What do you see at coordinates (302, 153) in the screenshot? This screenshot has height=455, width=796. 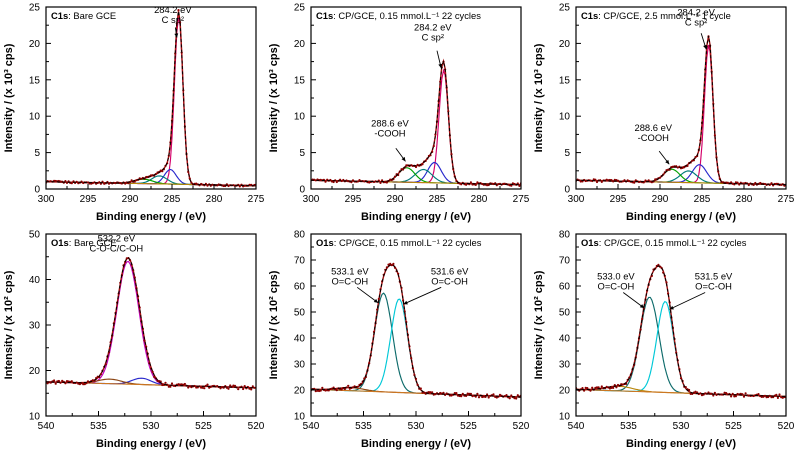 I see `y-tick-label: 5` at bounding box center [302, 153].